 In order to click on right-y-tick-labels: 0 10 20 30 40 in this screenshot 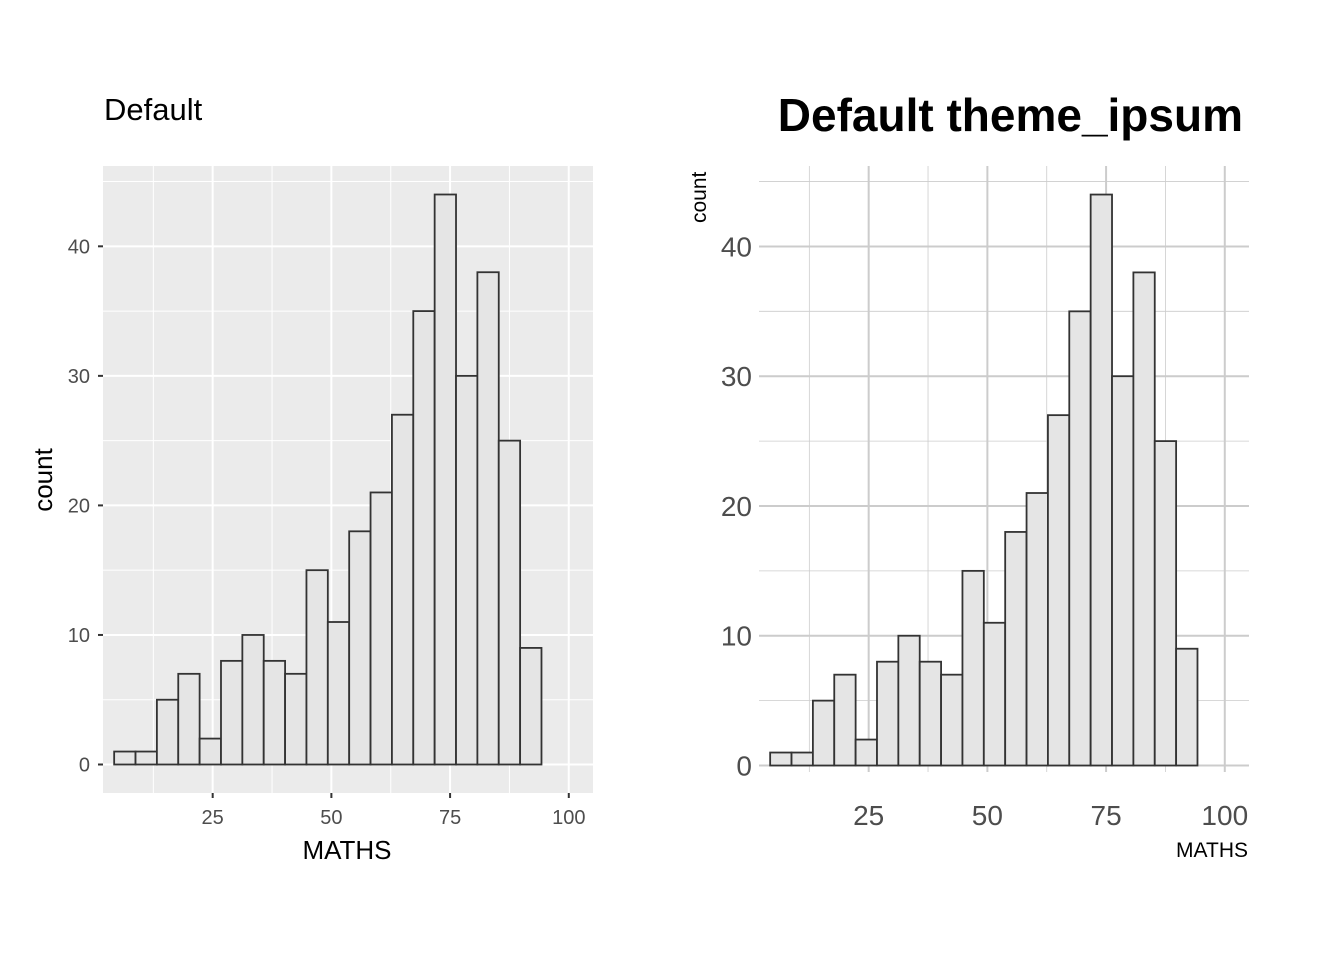, I will do `click(736, 506)`.